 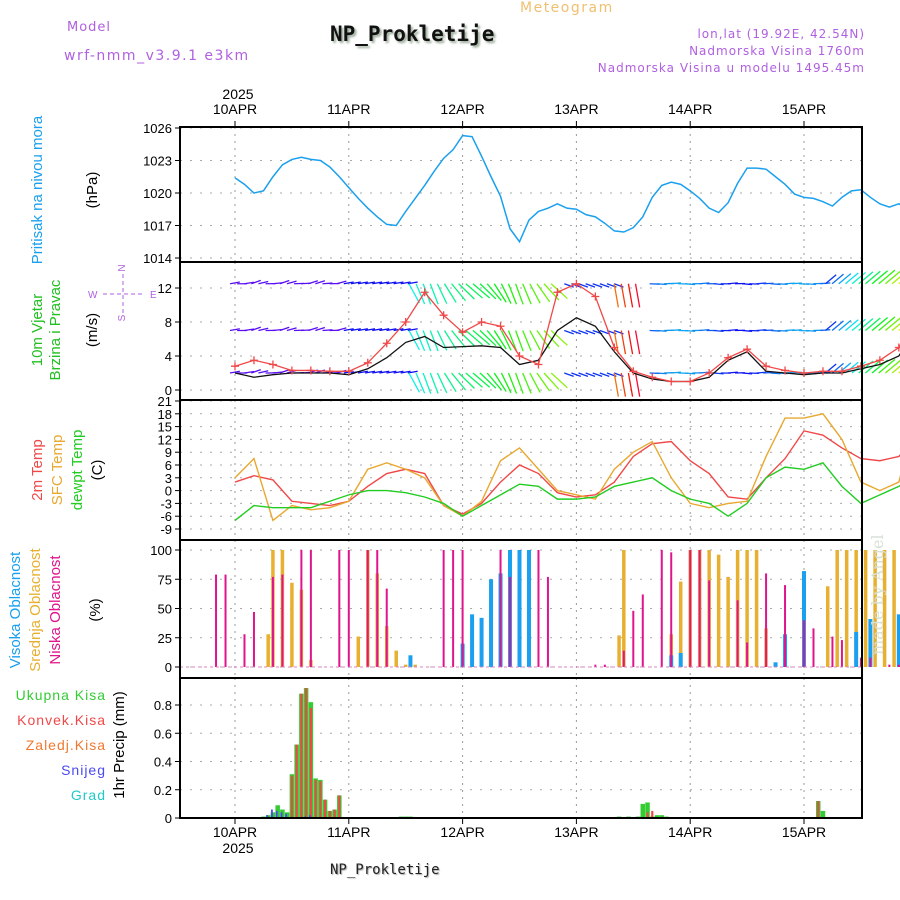 I want to click on precip-total-bar, so click(x=282, y=813).